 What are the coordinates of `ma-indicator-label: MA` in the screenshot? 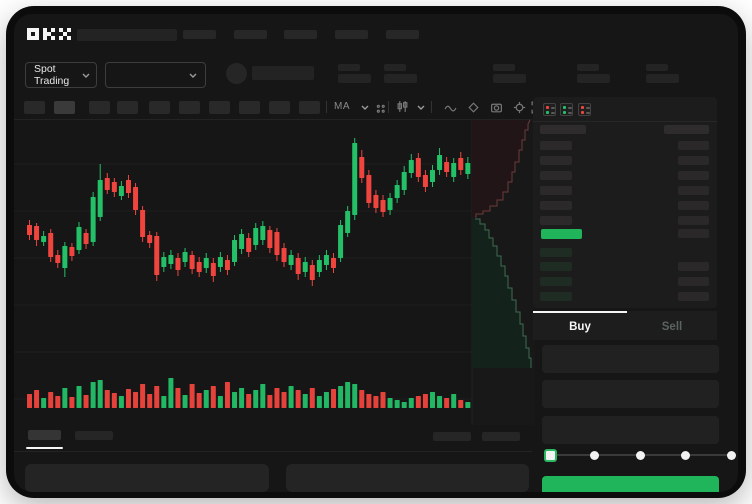 It's located at (342, 106).